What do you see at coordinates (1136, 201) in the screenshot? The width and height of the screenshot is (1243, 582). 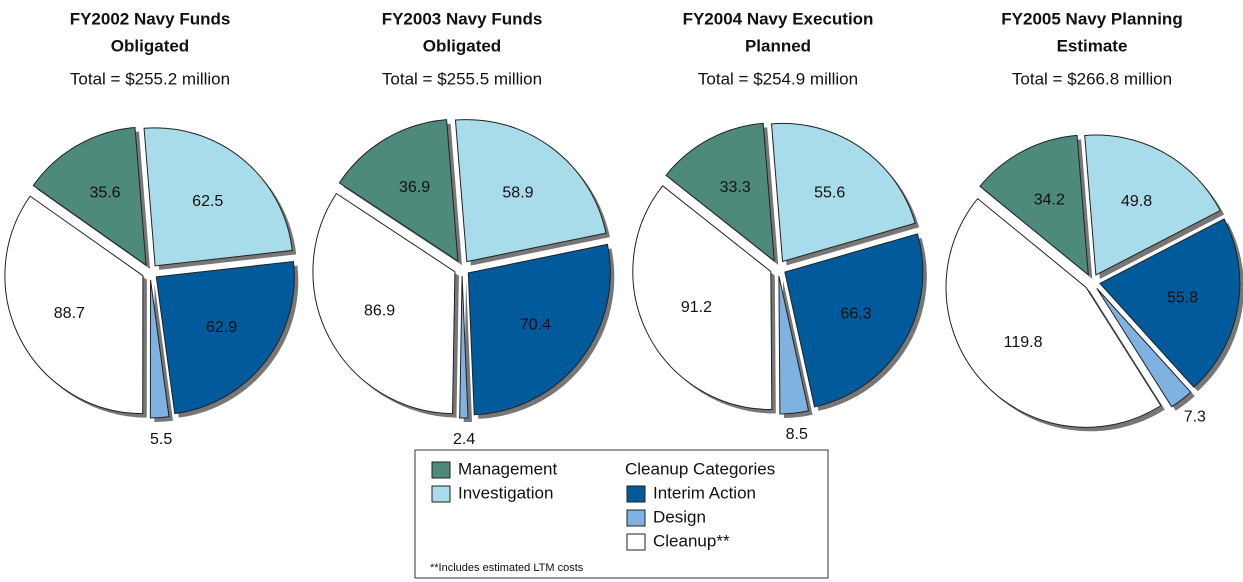 I see `data-label: 49.8` at bounding box center [1136, 201].